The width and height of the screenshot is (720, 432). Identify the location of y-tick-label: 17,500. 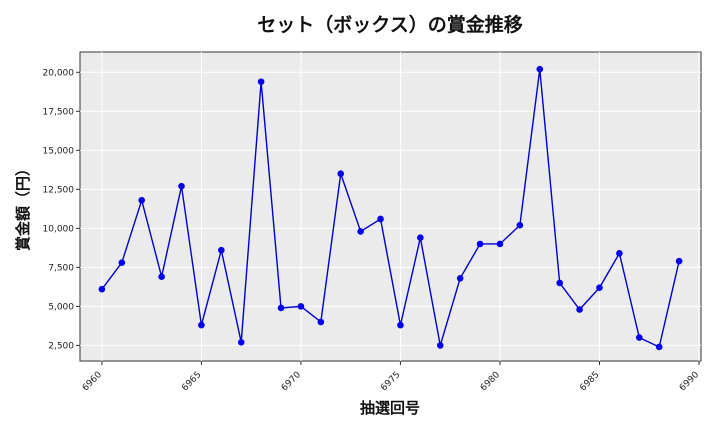
(59, 112).